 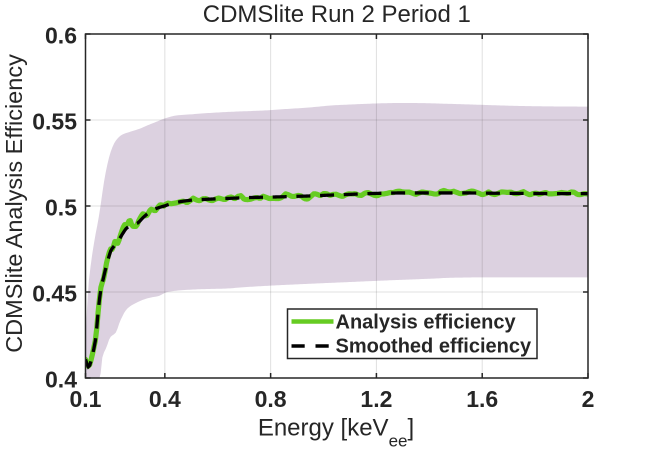 What do you see at coordinates (337, 14) in the screenshot?
I see `svg-text: CDMSlite Run 2 Period 1` at bounding box center [337, 14].